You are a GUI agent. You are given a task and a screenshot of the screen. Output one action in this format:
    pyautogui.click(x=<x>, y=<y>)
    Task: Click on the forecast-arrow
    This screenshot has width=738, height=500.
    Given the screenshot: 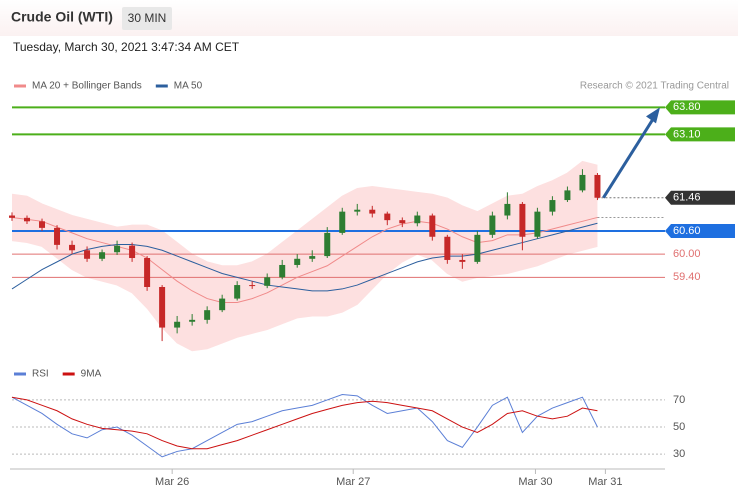 What is the action you would take?
    pyautogui.click(x=630, y=156)
    